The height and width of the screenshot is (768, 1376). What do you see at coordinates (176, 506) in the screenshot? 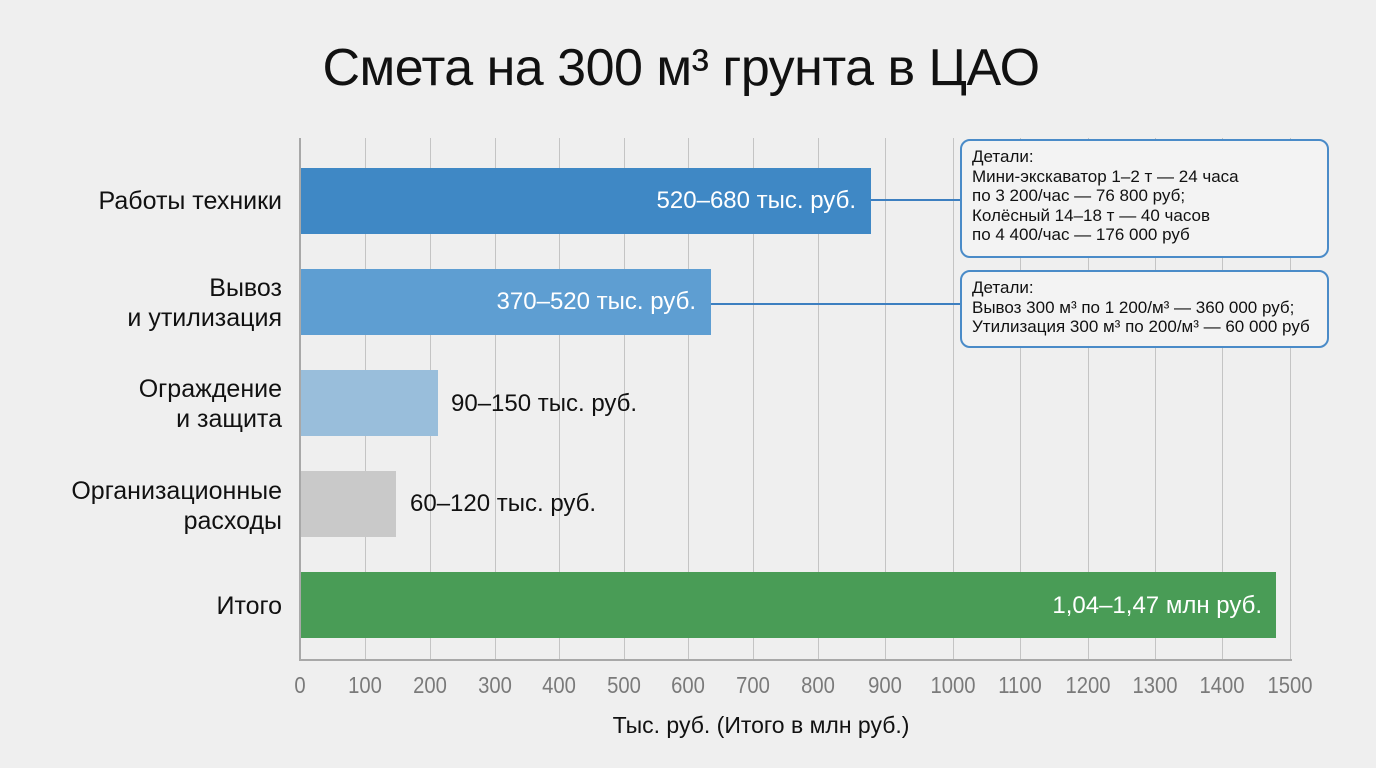
I see `category-label: Организационные расходы` at bounding box center [176, 506].